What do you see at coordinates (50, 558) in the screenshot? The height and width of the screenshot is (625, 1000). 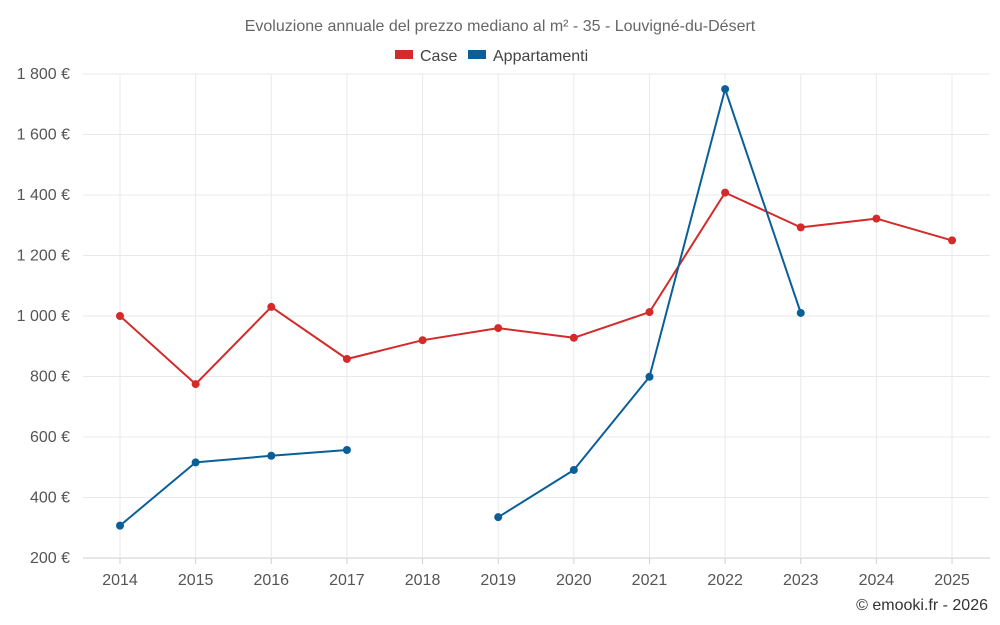 I see `y-tick-label: 200 €` at bounding box center [50, 558].